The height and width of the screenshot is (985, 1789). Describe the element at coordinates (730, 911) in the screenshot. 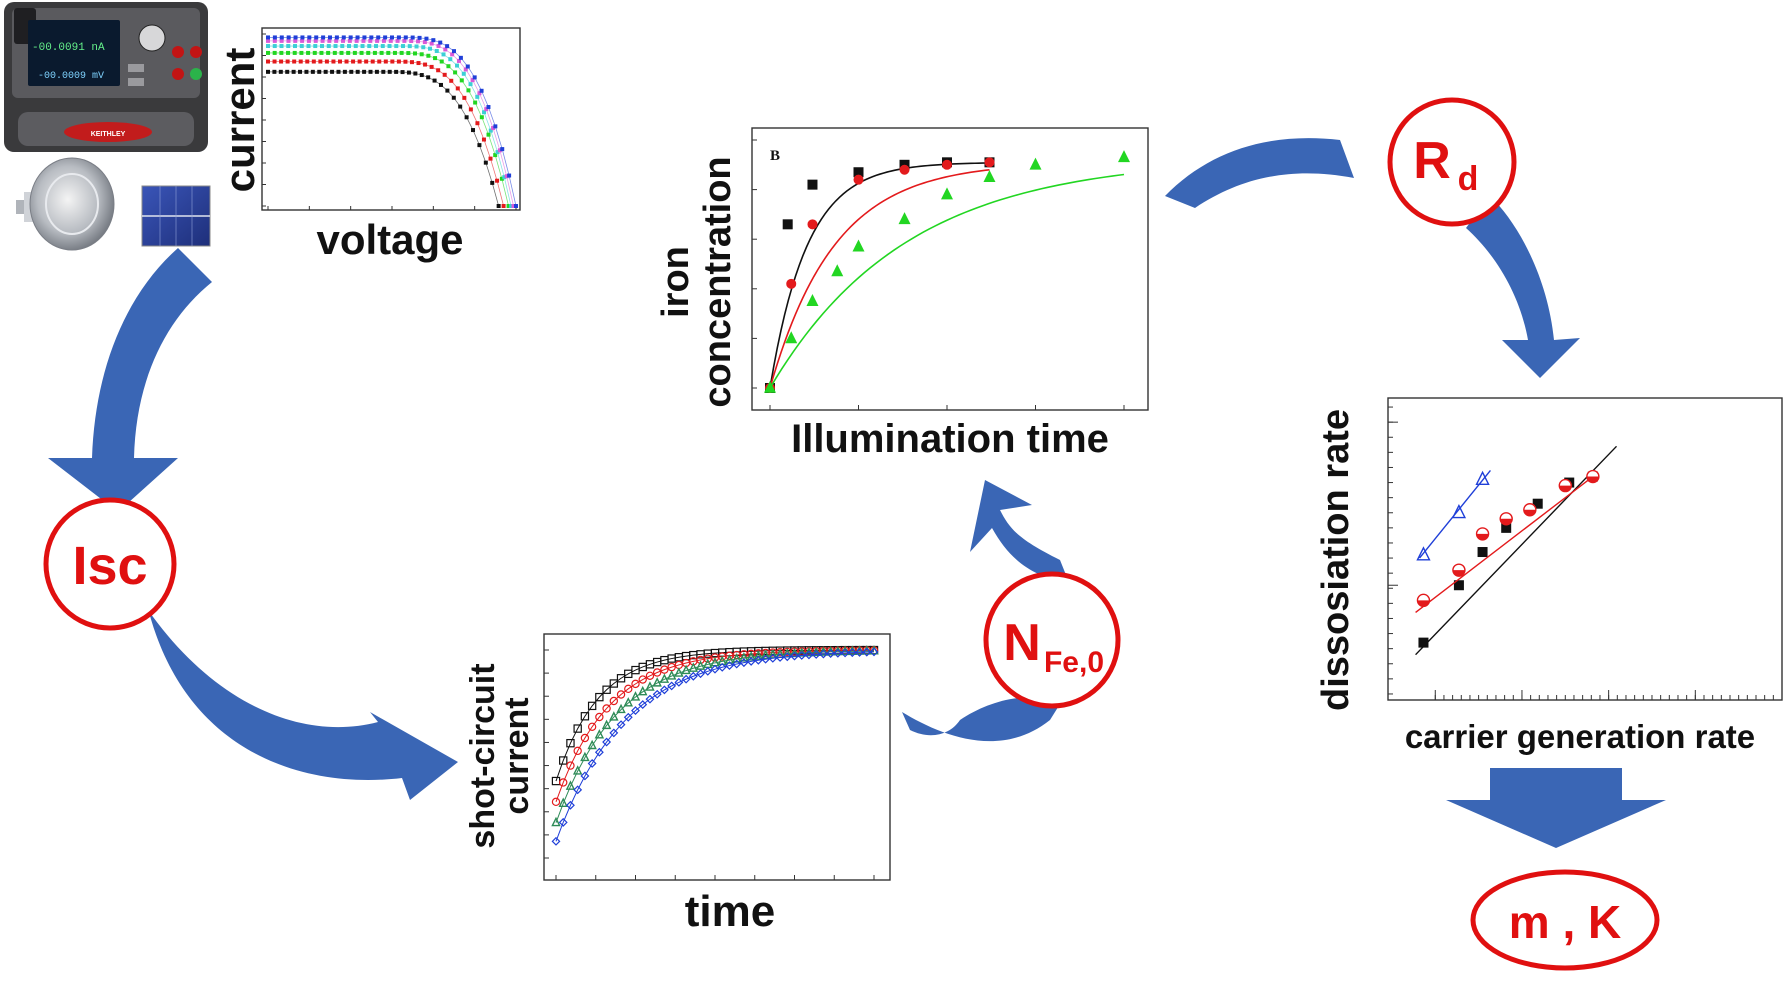

I see `chart-isc-time-xlabel: time` at that location.